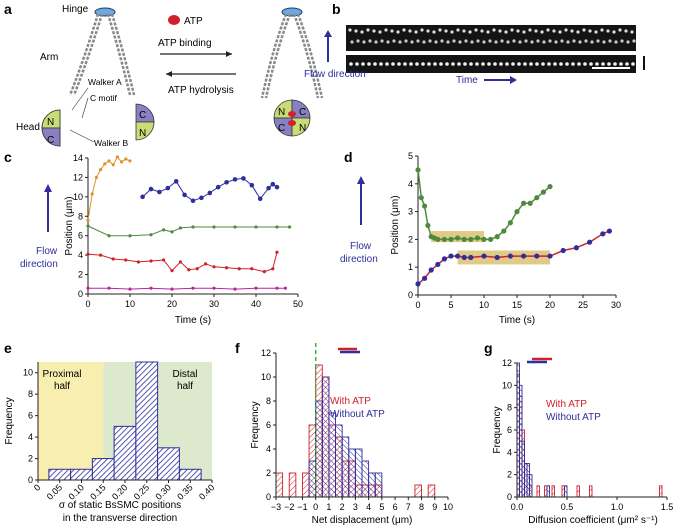  I want to click on data-point-orange, so click(109, 161).